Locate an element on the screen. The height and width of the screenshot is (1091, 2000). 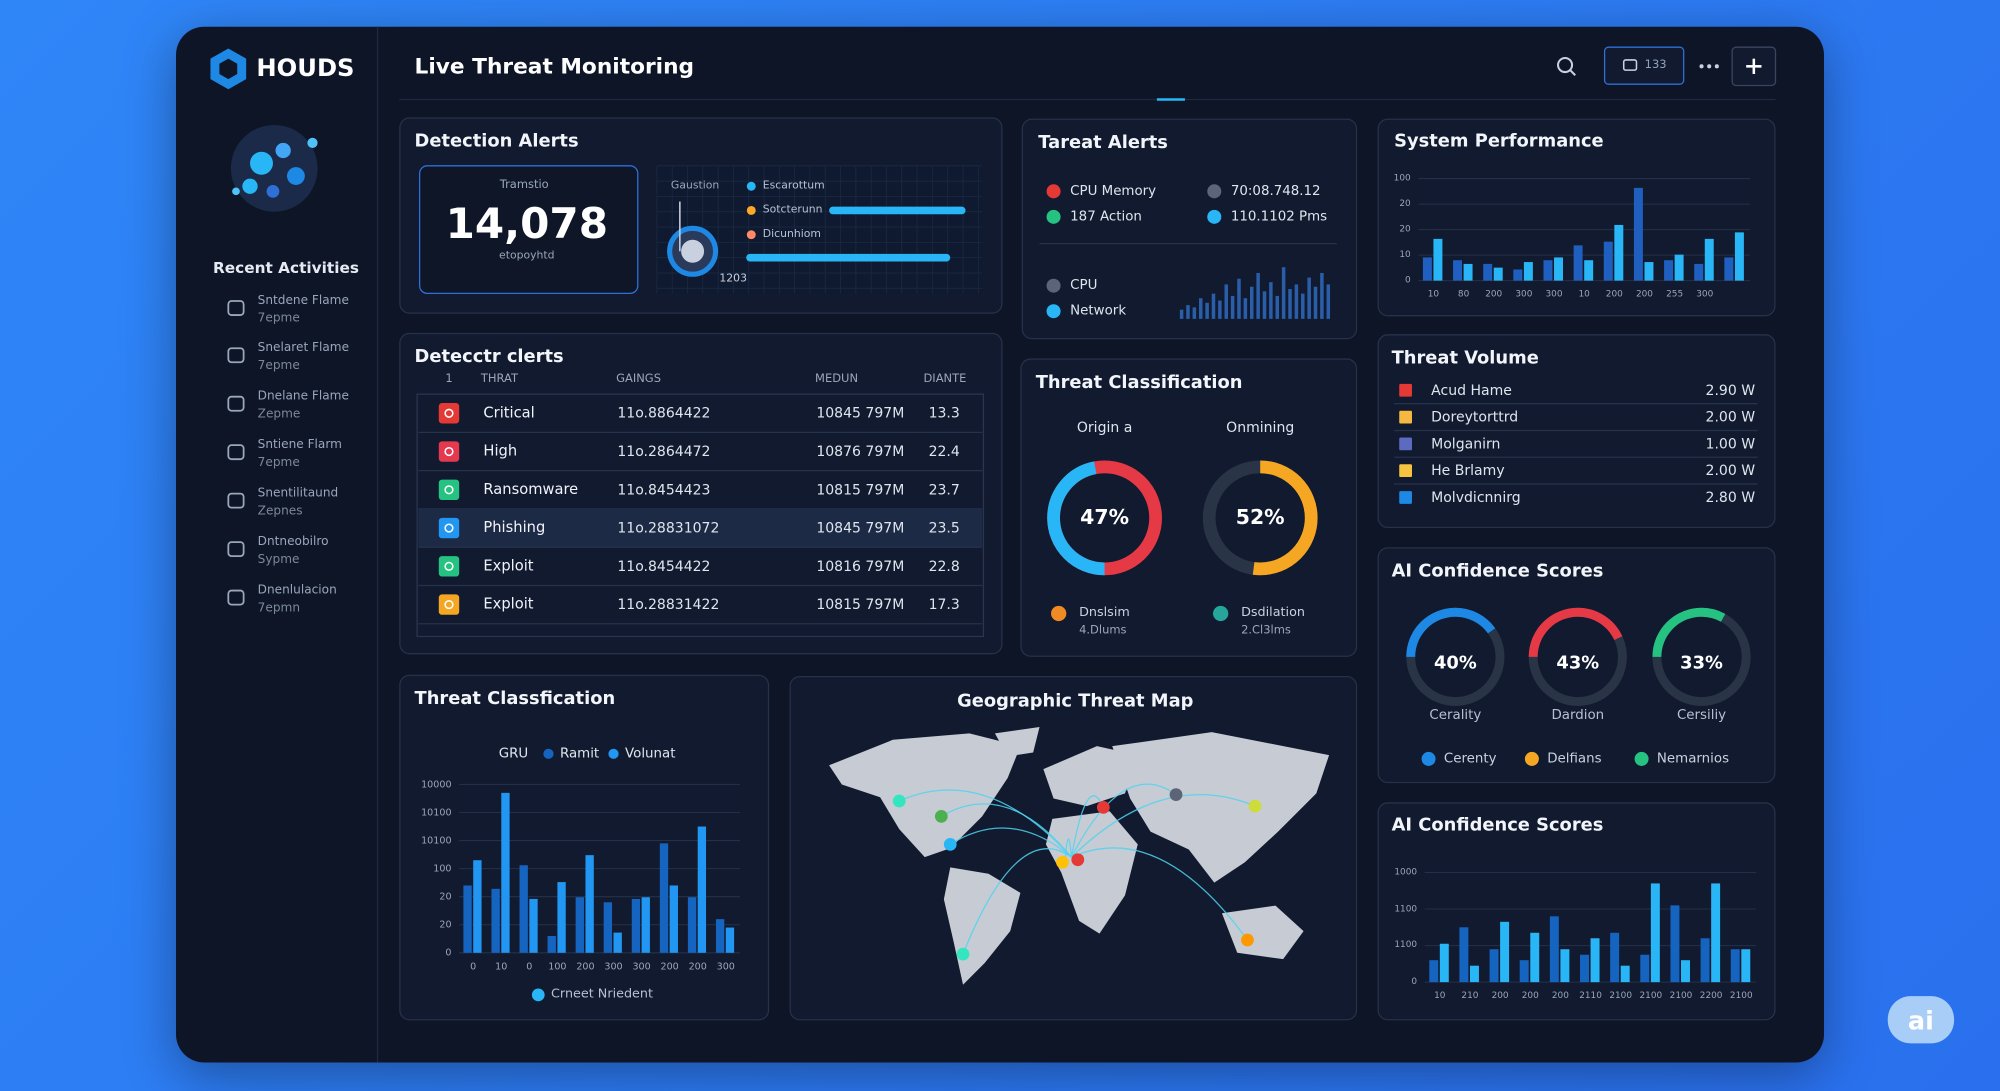
x-tick-label: 300 is located at coordinates (641, 966).